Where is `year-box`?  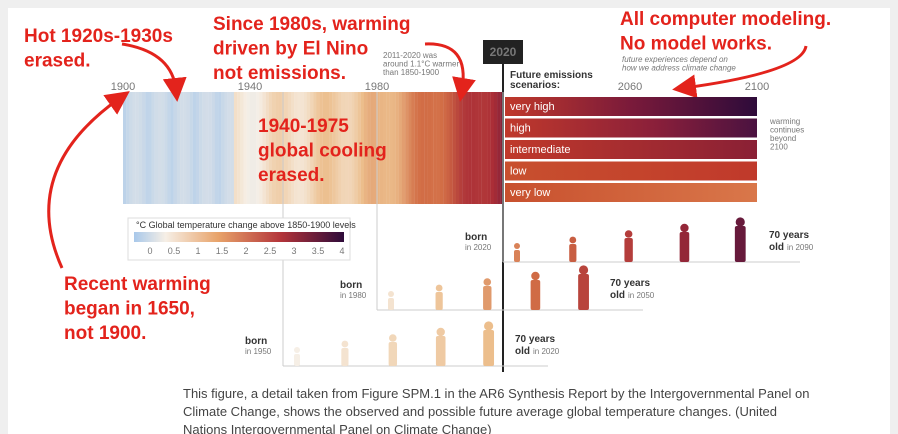
year-box is located at coordinates (503, 52).